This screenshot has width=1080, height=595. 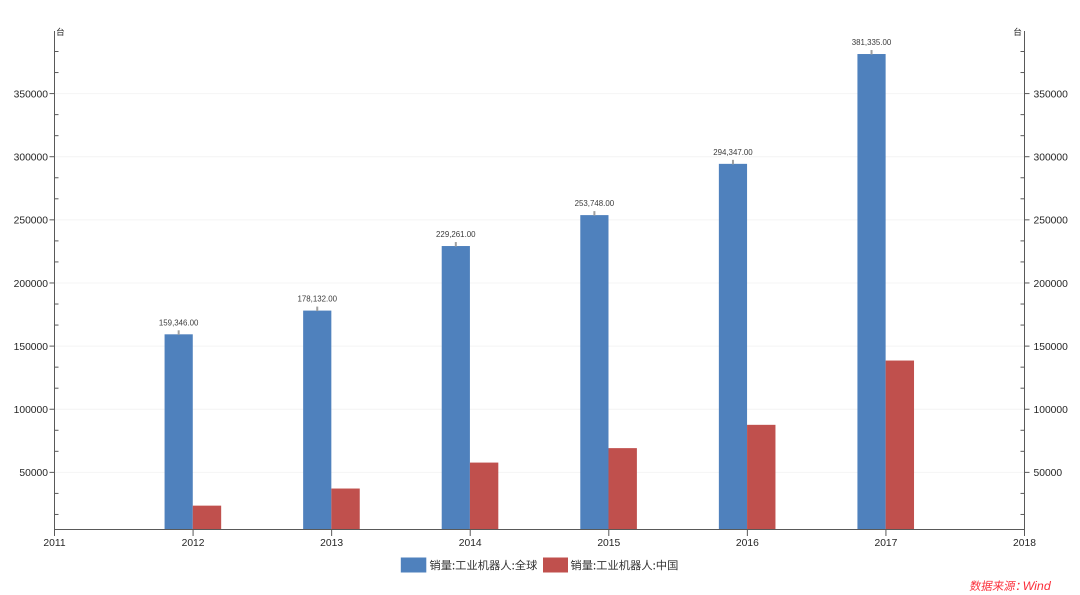 I want to click on svg-text: 2017, so click(x=885, y=543).